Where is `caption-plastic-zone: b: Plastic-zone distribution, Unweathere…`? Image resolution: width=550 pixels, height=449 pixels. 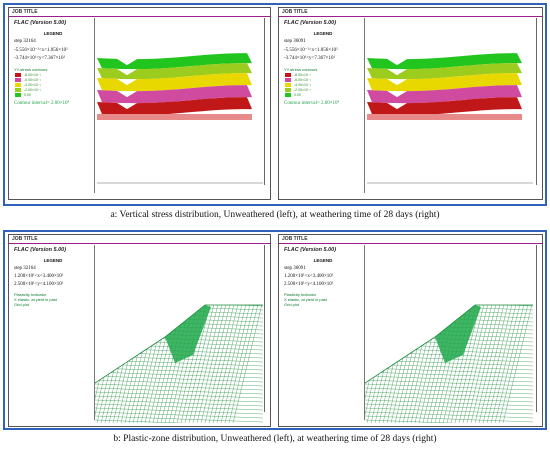
caption-plastic-zone: b: Plastic-zone distribution, Unweathere… is located at coordinates (275, 439).